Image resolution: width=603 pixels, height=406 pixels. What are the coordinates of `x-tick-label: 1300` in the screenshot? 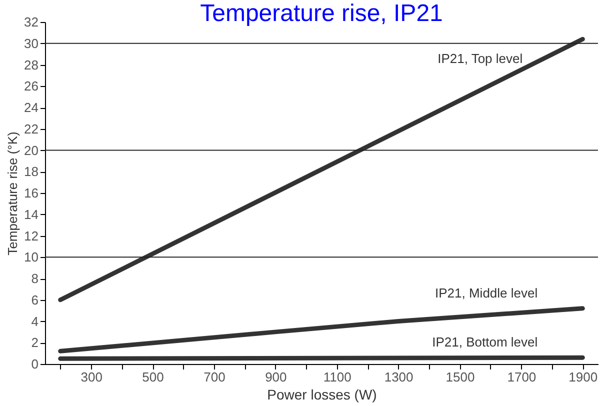 It's located at (399, 377).